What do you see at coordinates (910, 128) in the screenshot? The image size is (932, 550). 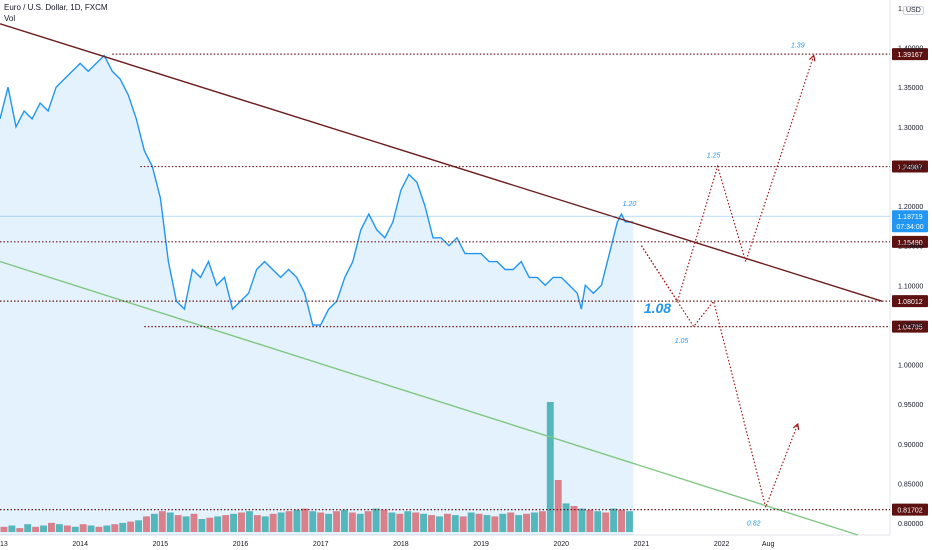 I see `price-tick-label: 1.30000` at bounding box center [910, 128].